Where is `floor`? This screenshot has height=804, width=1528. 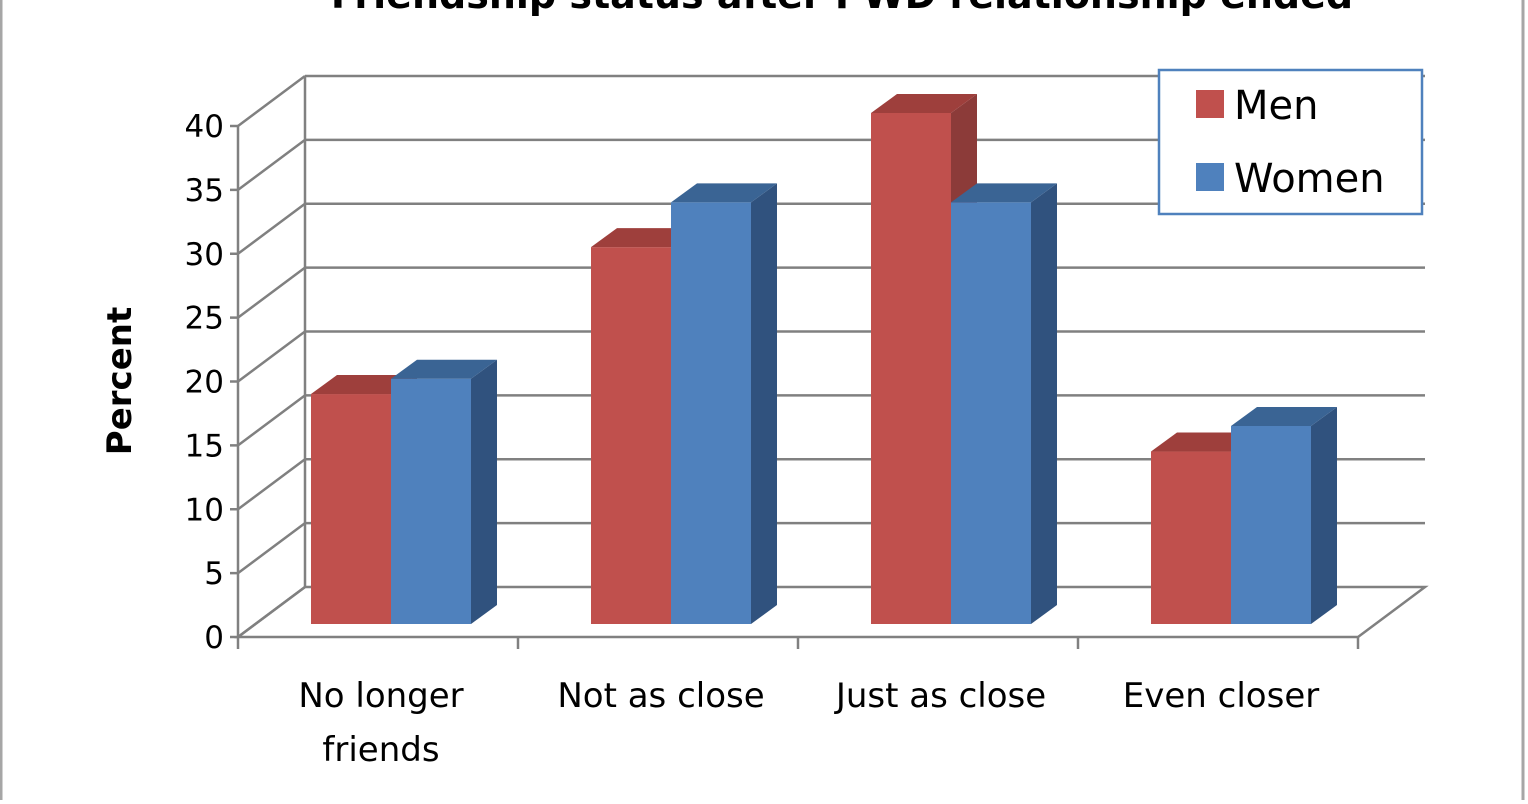
floor is located at coordinates (831, 612).